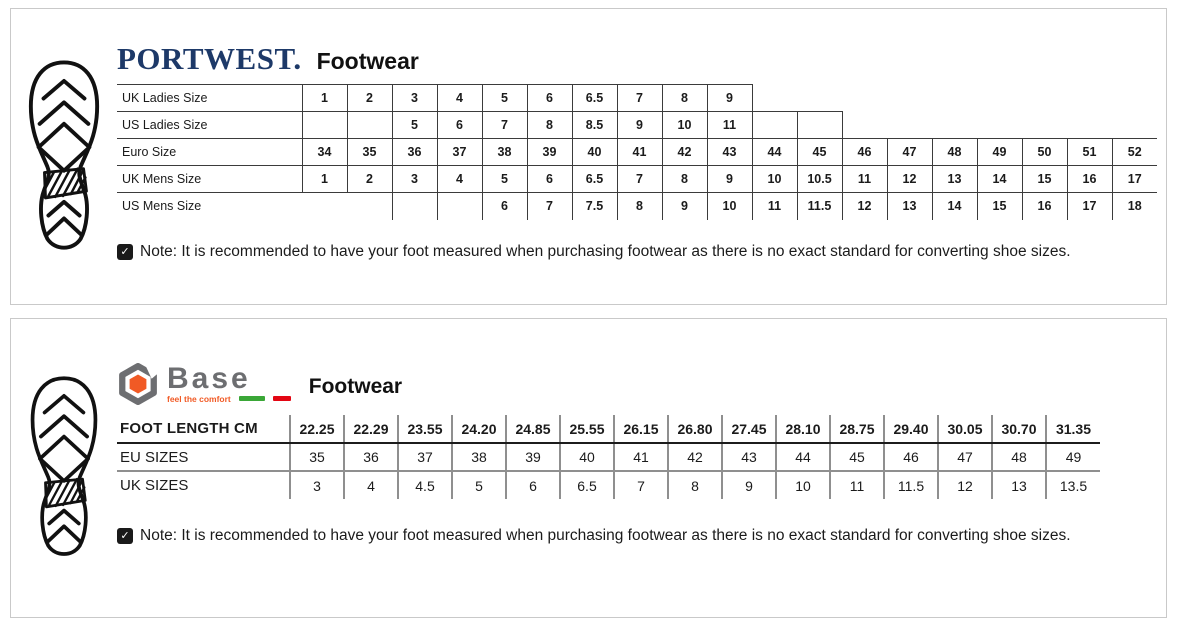 This screenshot has width=1177, height=626. What do you see at coordinates (819, 152) in the screenshot?
I see `size-cell: 45` at bounding box center [819, 152].